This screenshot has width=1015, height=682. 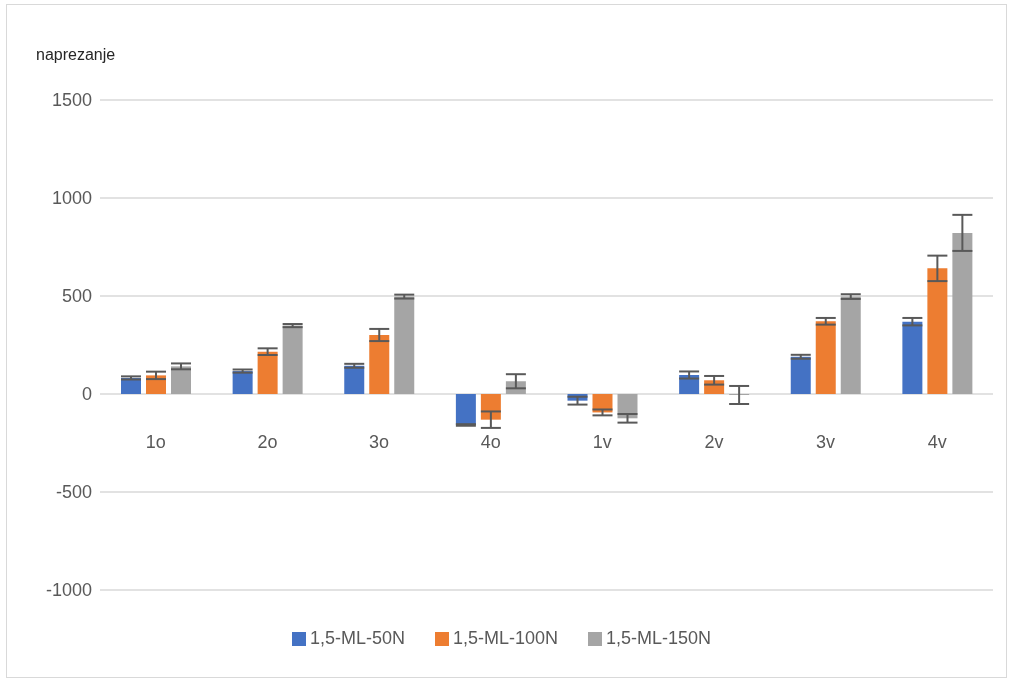 What do you see at coordinates (826, 442) in the screenshot?
I see `x-tick-label: 3v` at bounding box center [826, 442].